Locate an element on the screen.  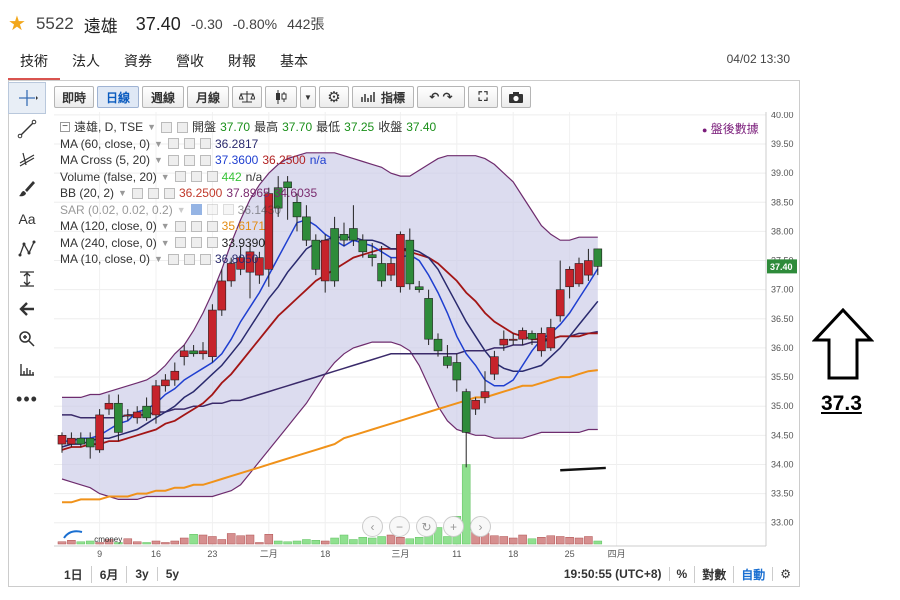
range-3y: 3y is located at coordinates (142, 574).